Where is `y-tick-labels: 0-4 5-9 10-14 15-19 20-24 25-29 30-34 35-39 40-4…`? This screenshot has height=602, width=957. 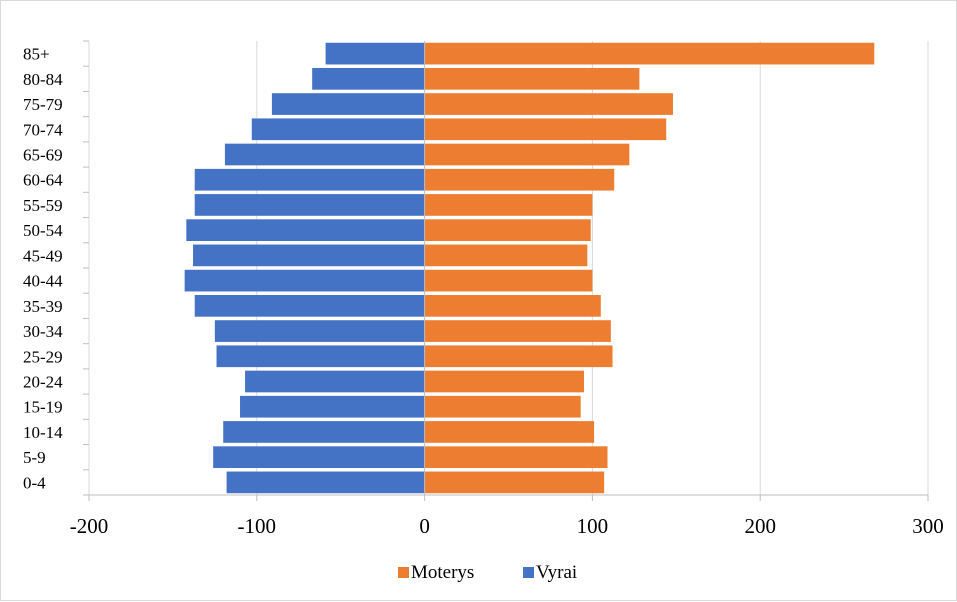 y-tick-labels: 0-4 5-9 10-14 15-19 20-24 25-29 30-34 35-39 40-4… is located at coordinates (43, 269).